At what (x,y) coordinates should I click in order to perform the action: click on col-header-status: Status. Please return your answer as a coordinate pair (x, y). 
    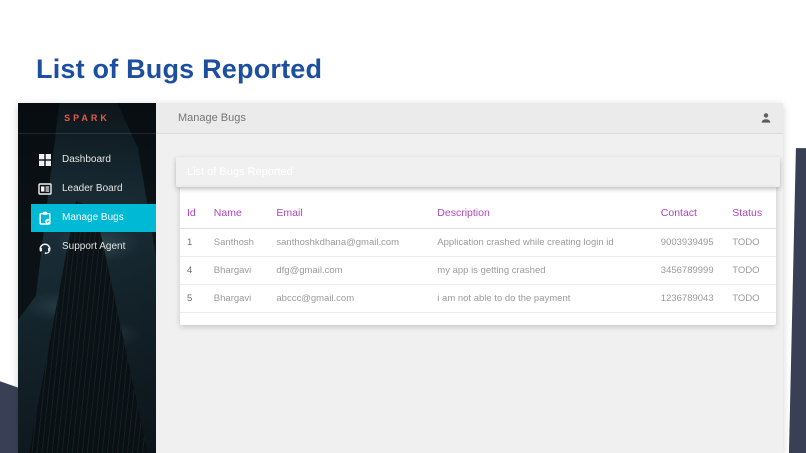
    Looking at the image, I should click on (752, 208).